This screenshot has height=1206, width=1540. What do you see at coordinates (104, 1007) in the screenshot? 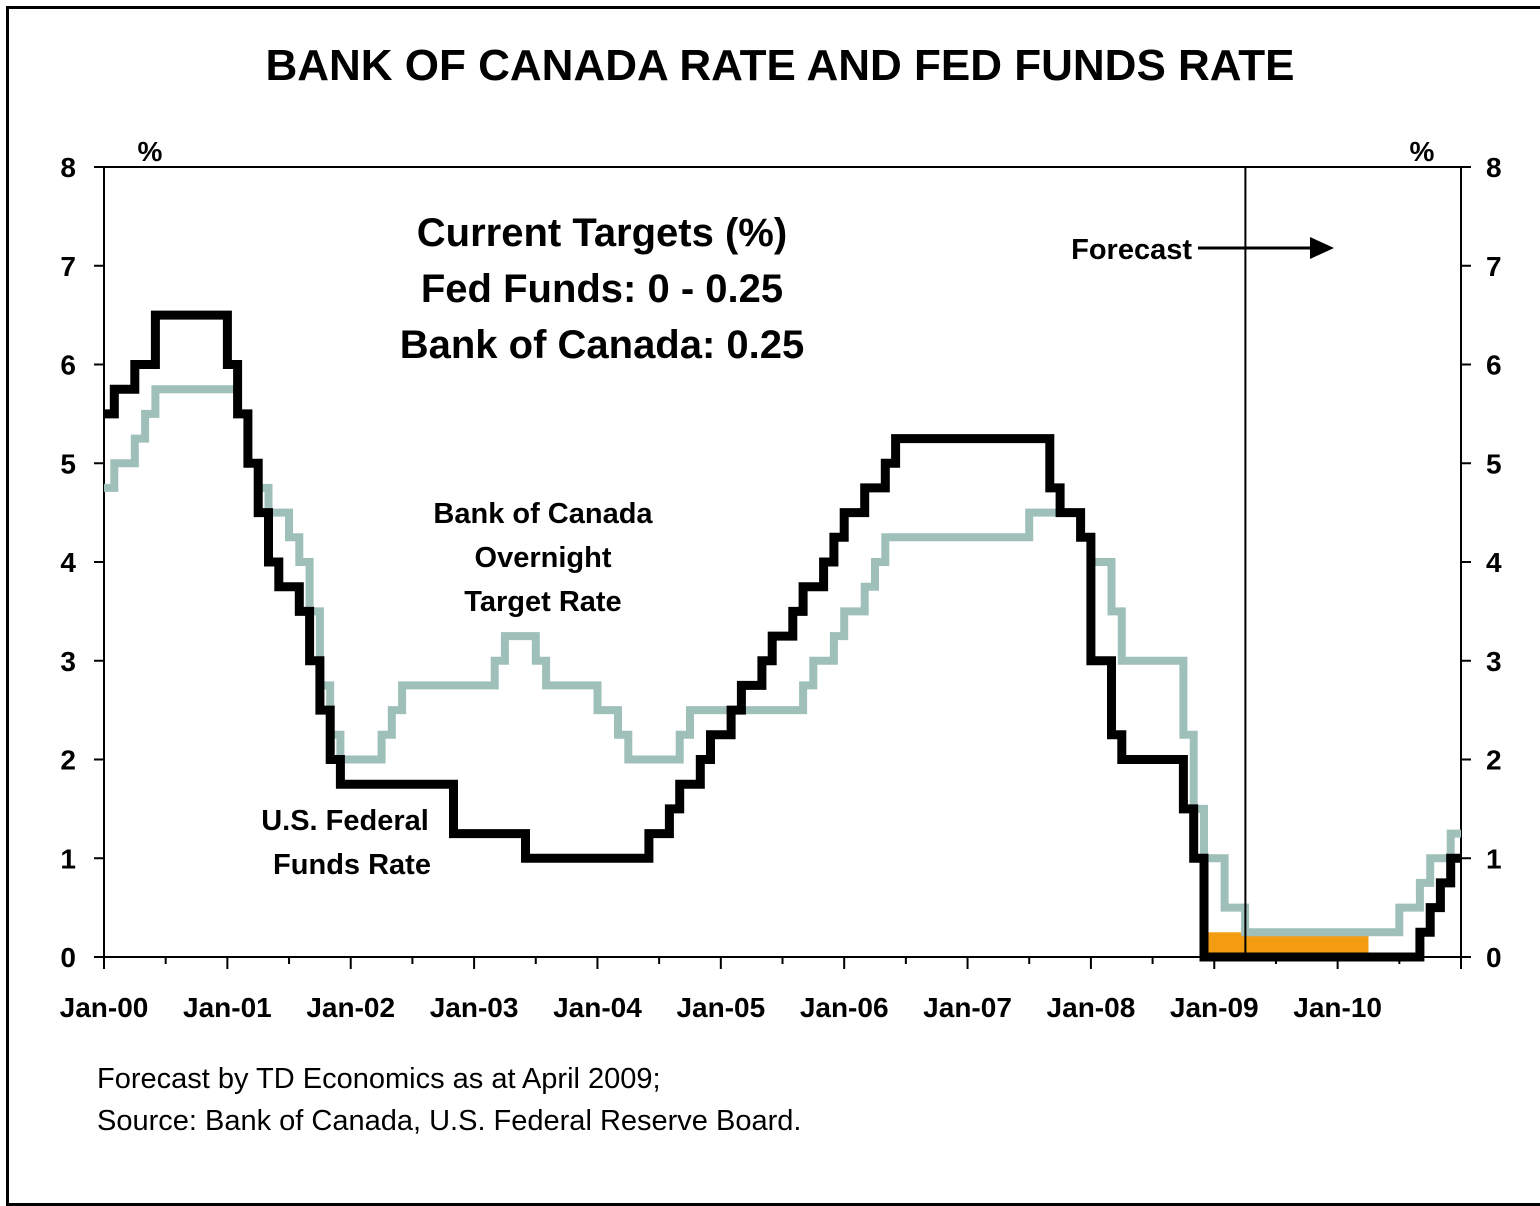
I see `x-tick-label: Jan-00` at bounding box center [104, 1007].